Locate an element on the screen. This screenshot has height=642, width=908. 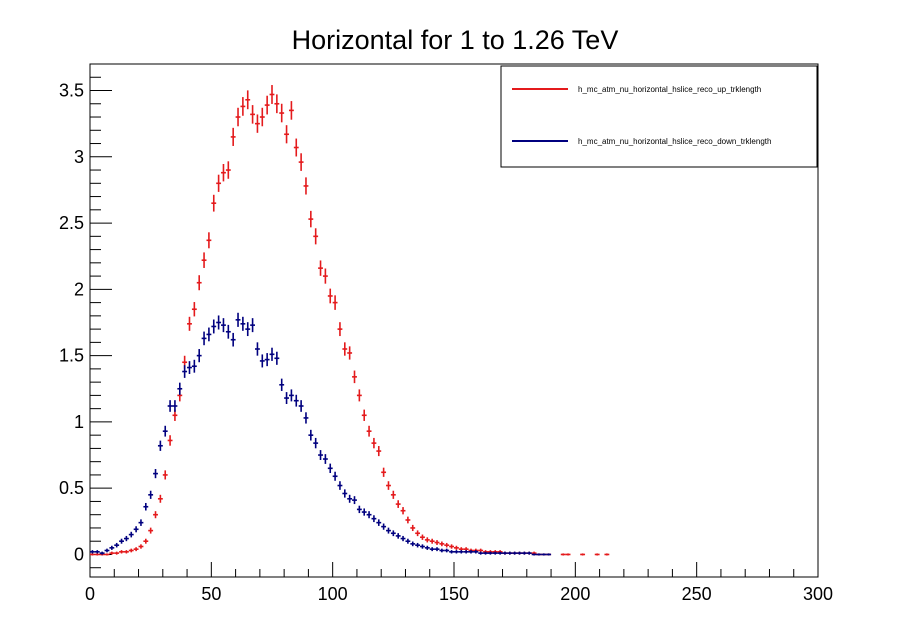
y-tick-label: 1 is located at coordinates (79, 422).